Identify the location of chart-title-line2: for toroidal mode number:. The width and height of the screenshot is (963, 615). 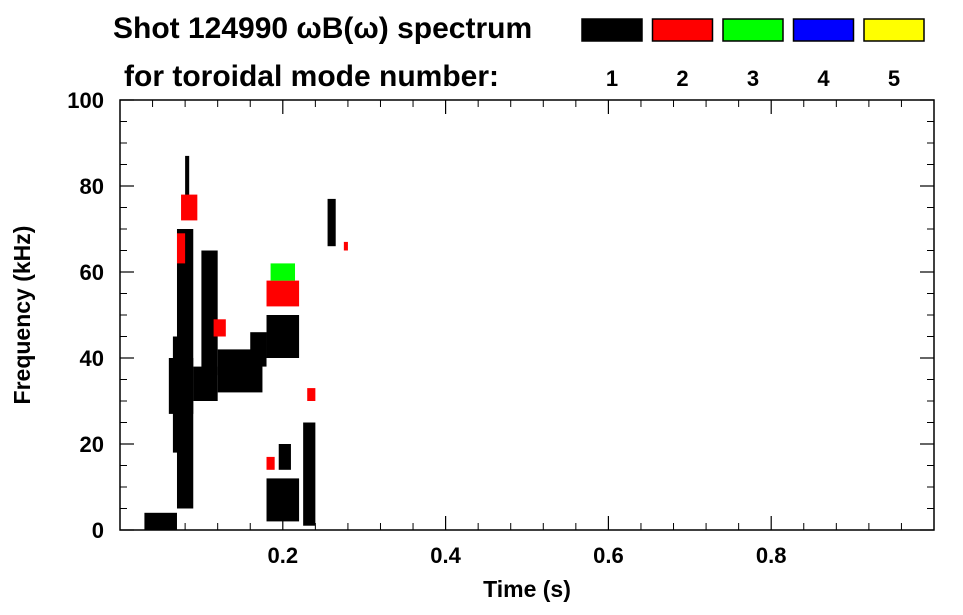
(311, 76).